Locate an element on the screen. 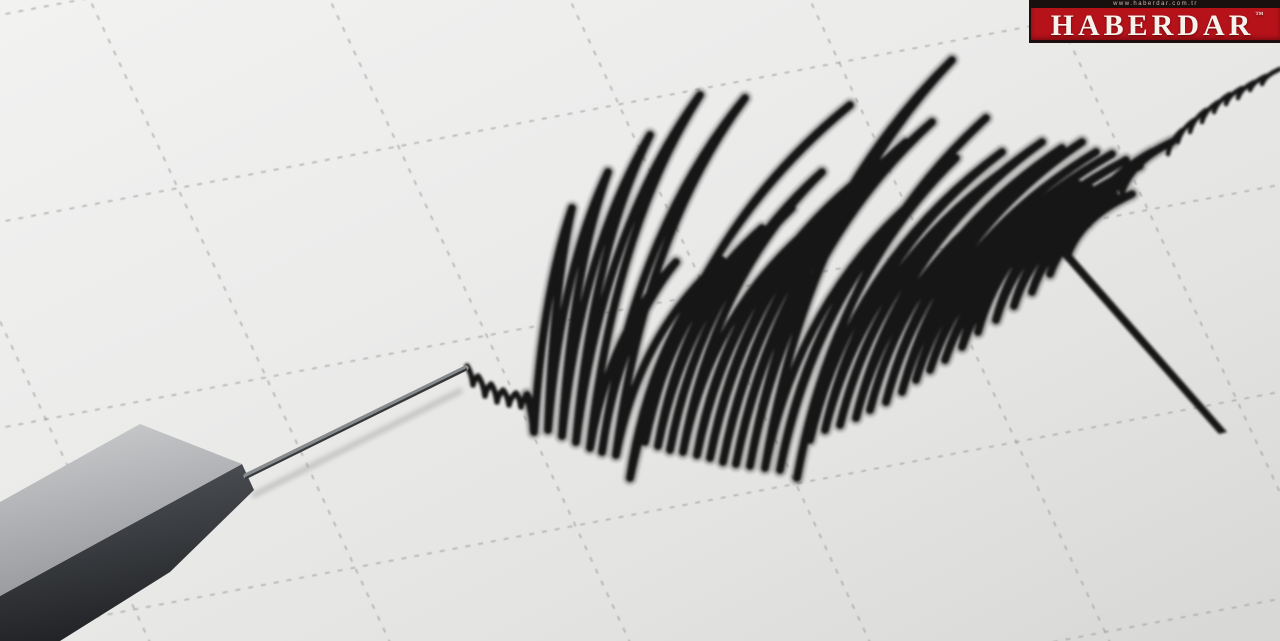  trademark-icon: ™ is located at coordinates (1259, 14).